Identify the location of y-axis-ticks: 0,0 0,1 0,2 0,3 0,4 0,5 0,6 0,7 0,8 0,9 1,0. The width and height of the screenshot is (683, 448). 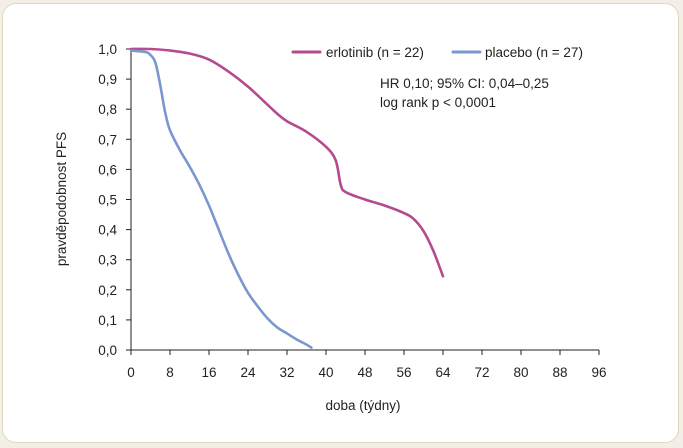
(114, 200).